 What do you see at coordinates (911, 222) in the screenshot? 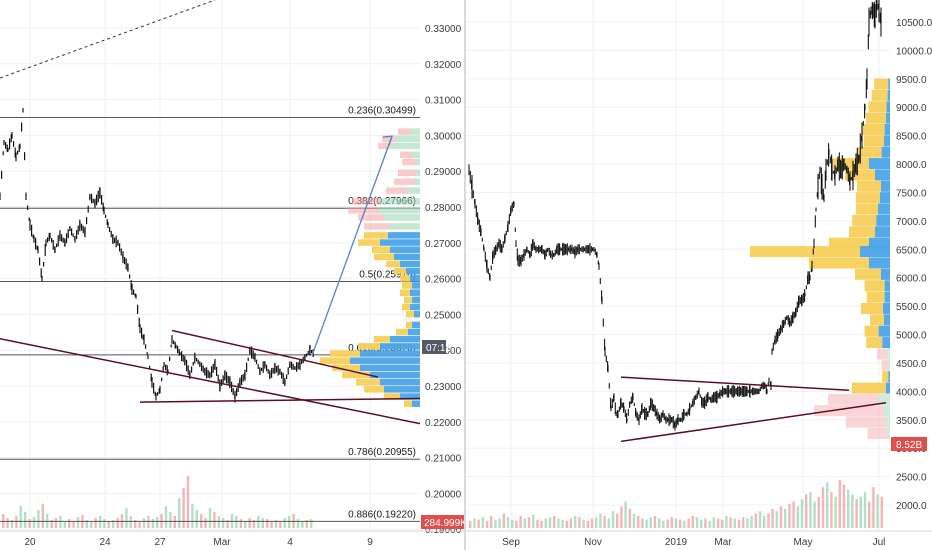
I see `y-axis-tick-label: 7000.0` at bounding box center [911, 222].